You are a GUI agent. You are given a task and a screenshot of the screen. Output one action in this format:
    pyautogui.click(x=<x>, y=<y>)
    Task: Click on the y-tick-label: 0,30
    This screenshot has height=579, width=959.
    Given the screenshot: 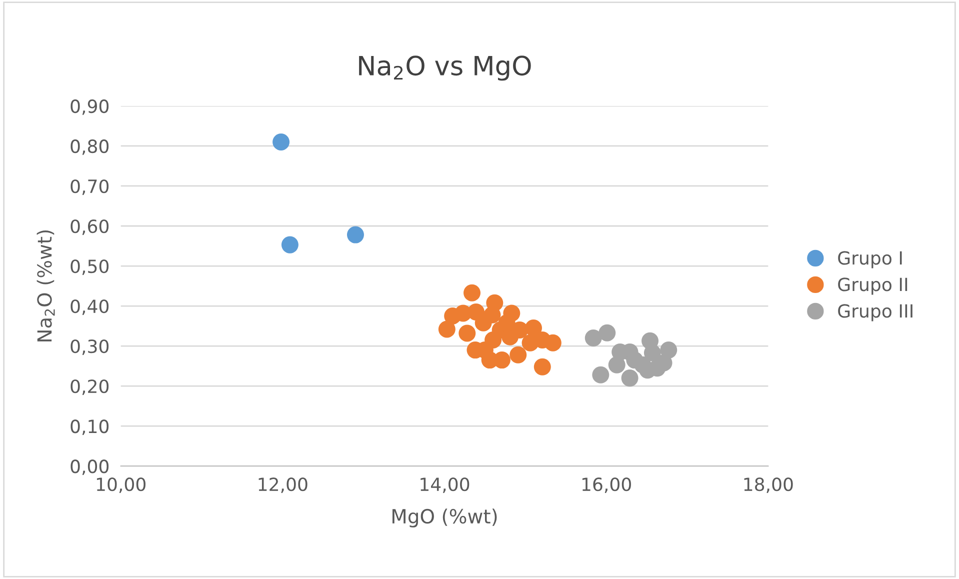 What is the action you would take?
    pyautogui.click(x=89, y=348)
    